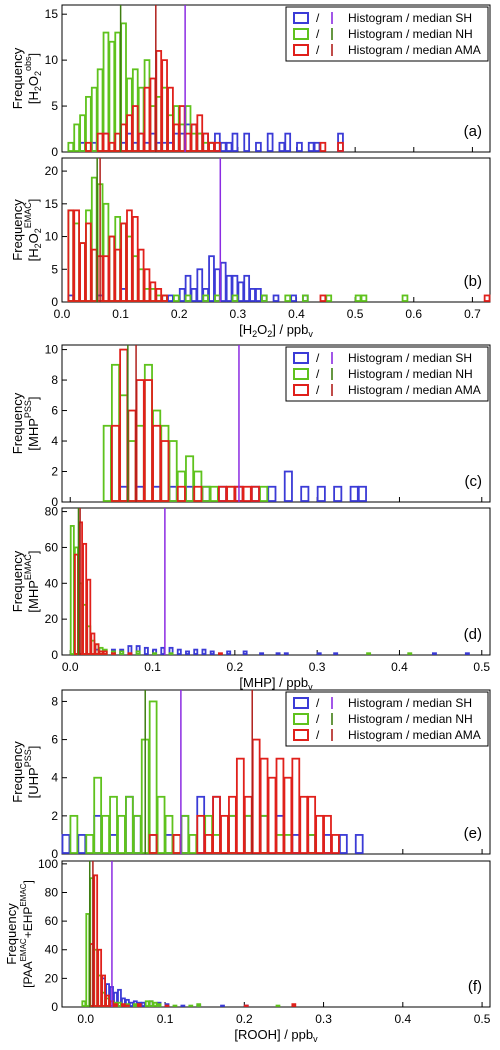 The image size is (500, 1050). What do you see at coordinates (473, 634) in the screenshot?
I see `panel-label: (d)` at bounding box center [473, 634].